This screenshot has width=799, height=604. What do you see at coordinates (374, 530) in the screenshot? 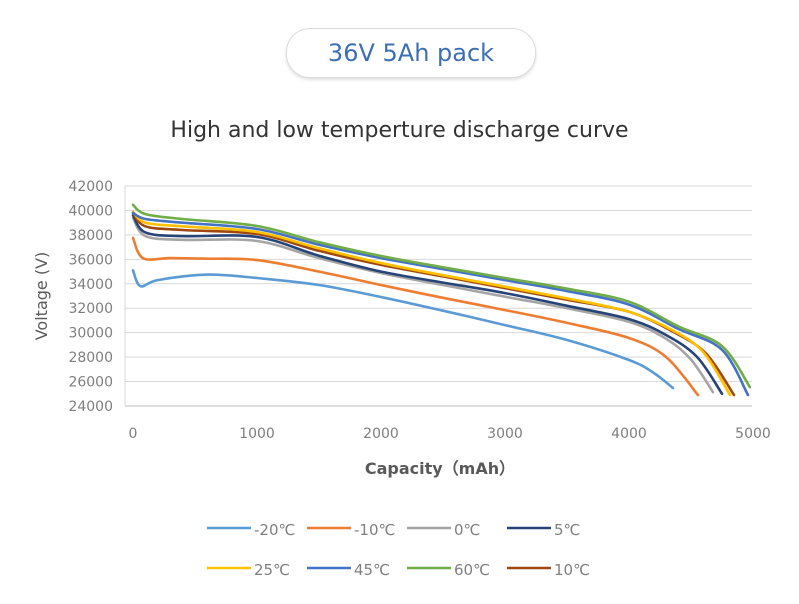
I see `legend-label: -10℃` at bounding box center [374, 530].